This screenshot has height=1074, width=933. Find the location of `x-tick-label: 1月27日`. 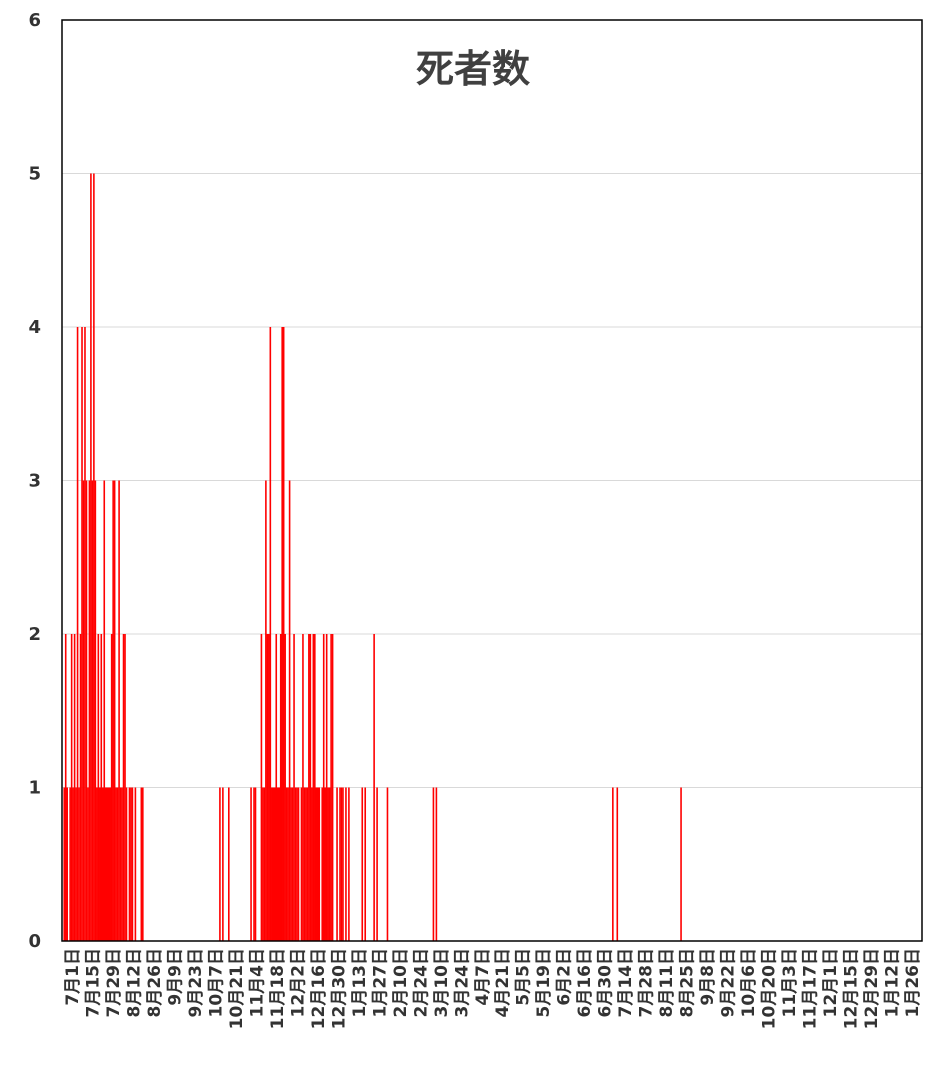

x-tick-label: 1月27日 is located at coordinates (380, 983).